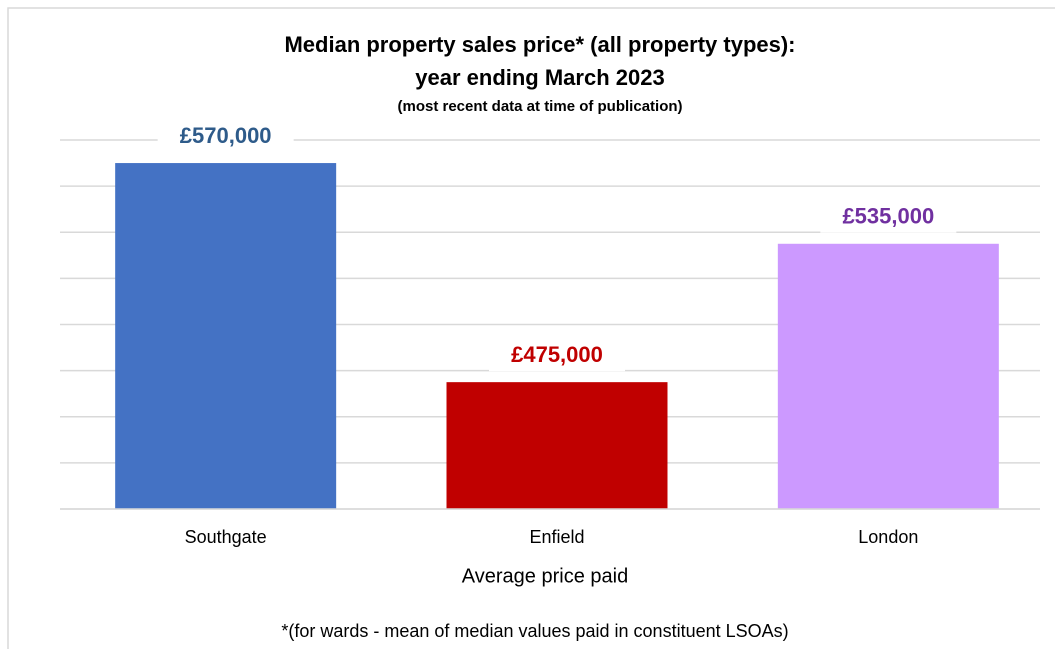 This screenshot has height=649, width=1055. I want to click on data-label: £570,000, so click(226, 135).